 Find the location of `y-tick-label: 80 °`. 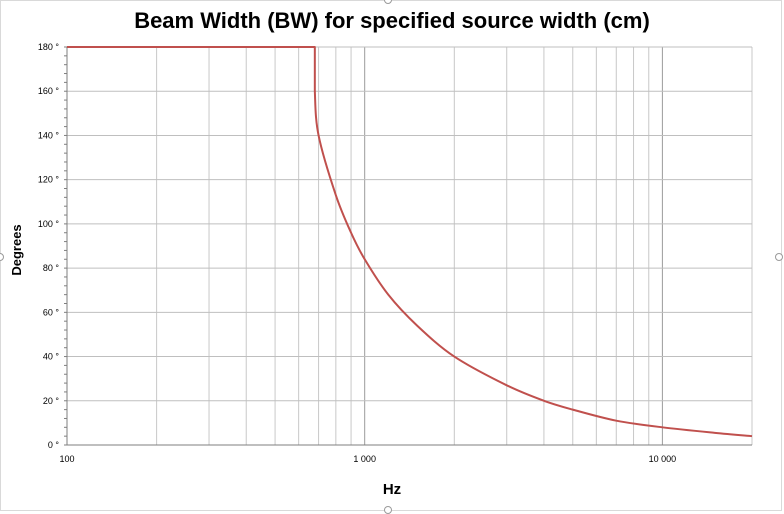

y-tick-label: 80 ° is located at coordinates (51, 268).